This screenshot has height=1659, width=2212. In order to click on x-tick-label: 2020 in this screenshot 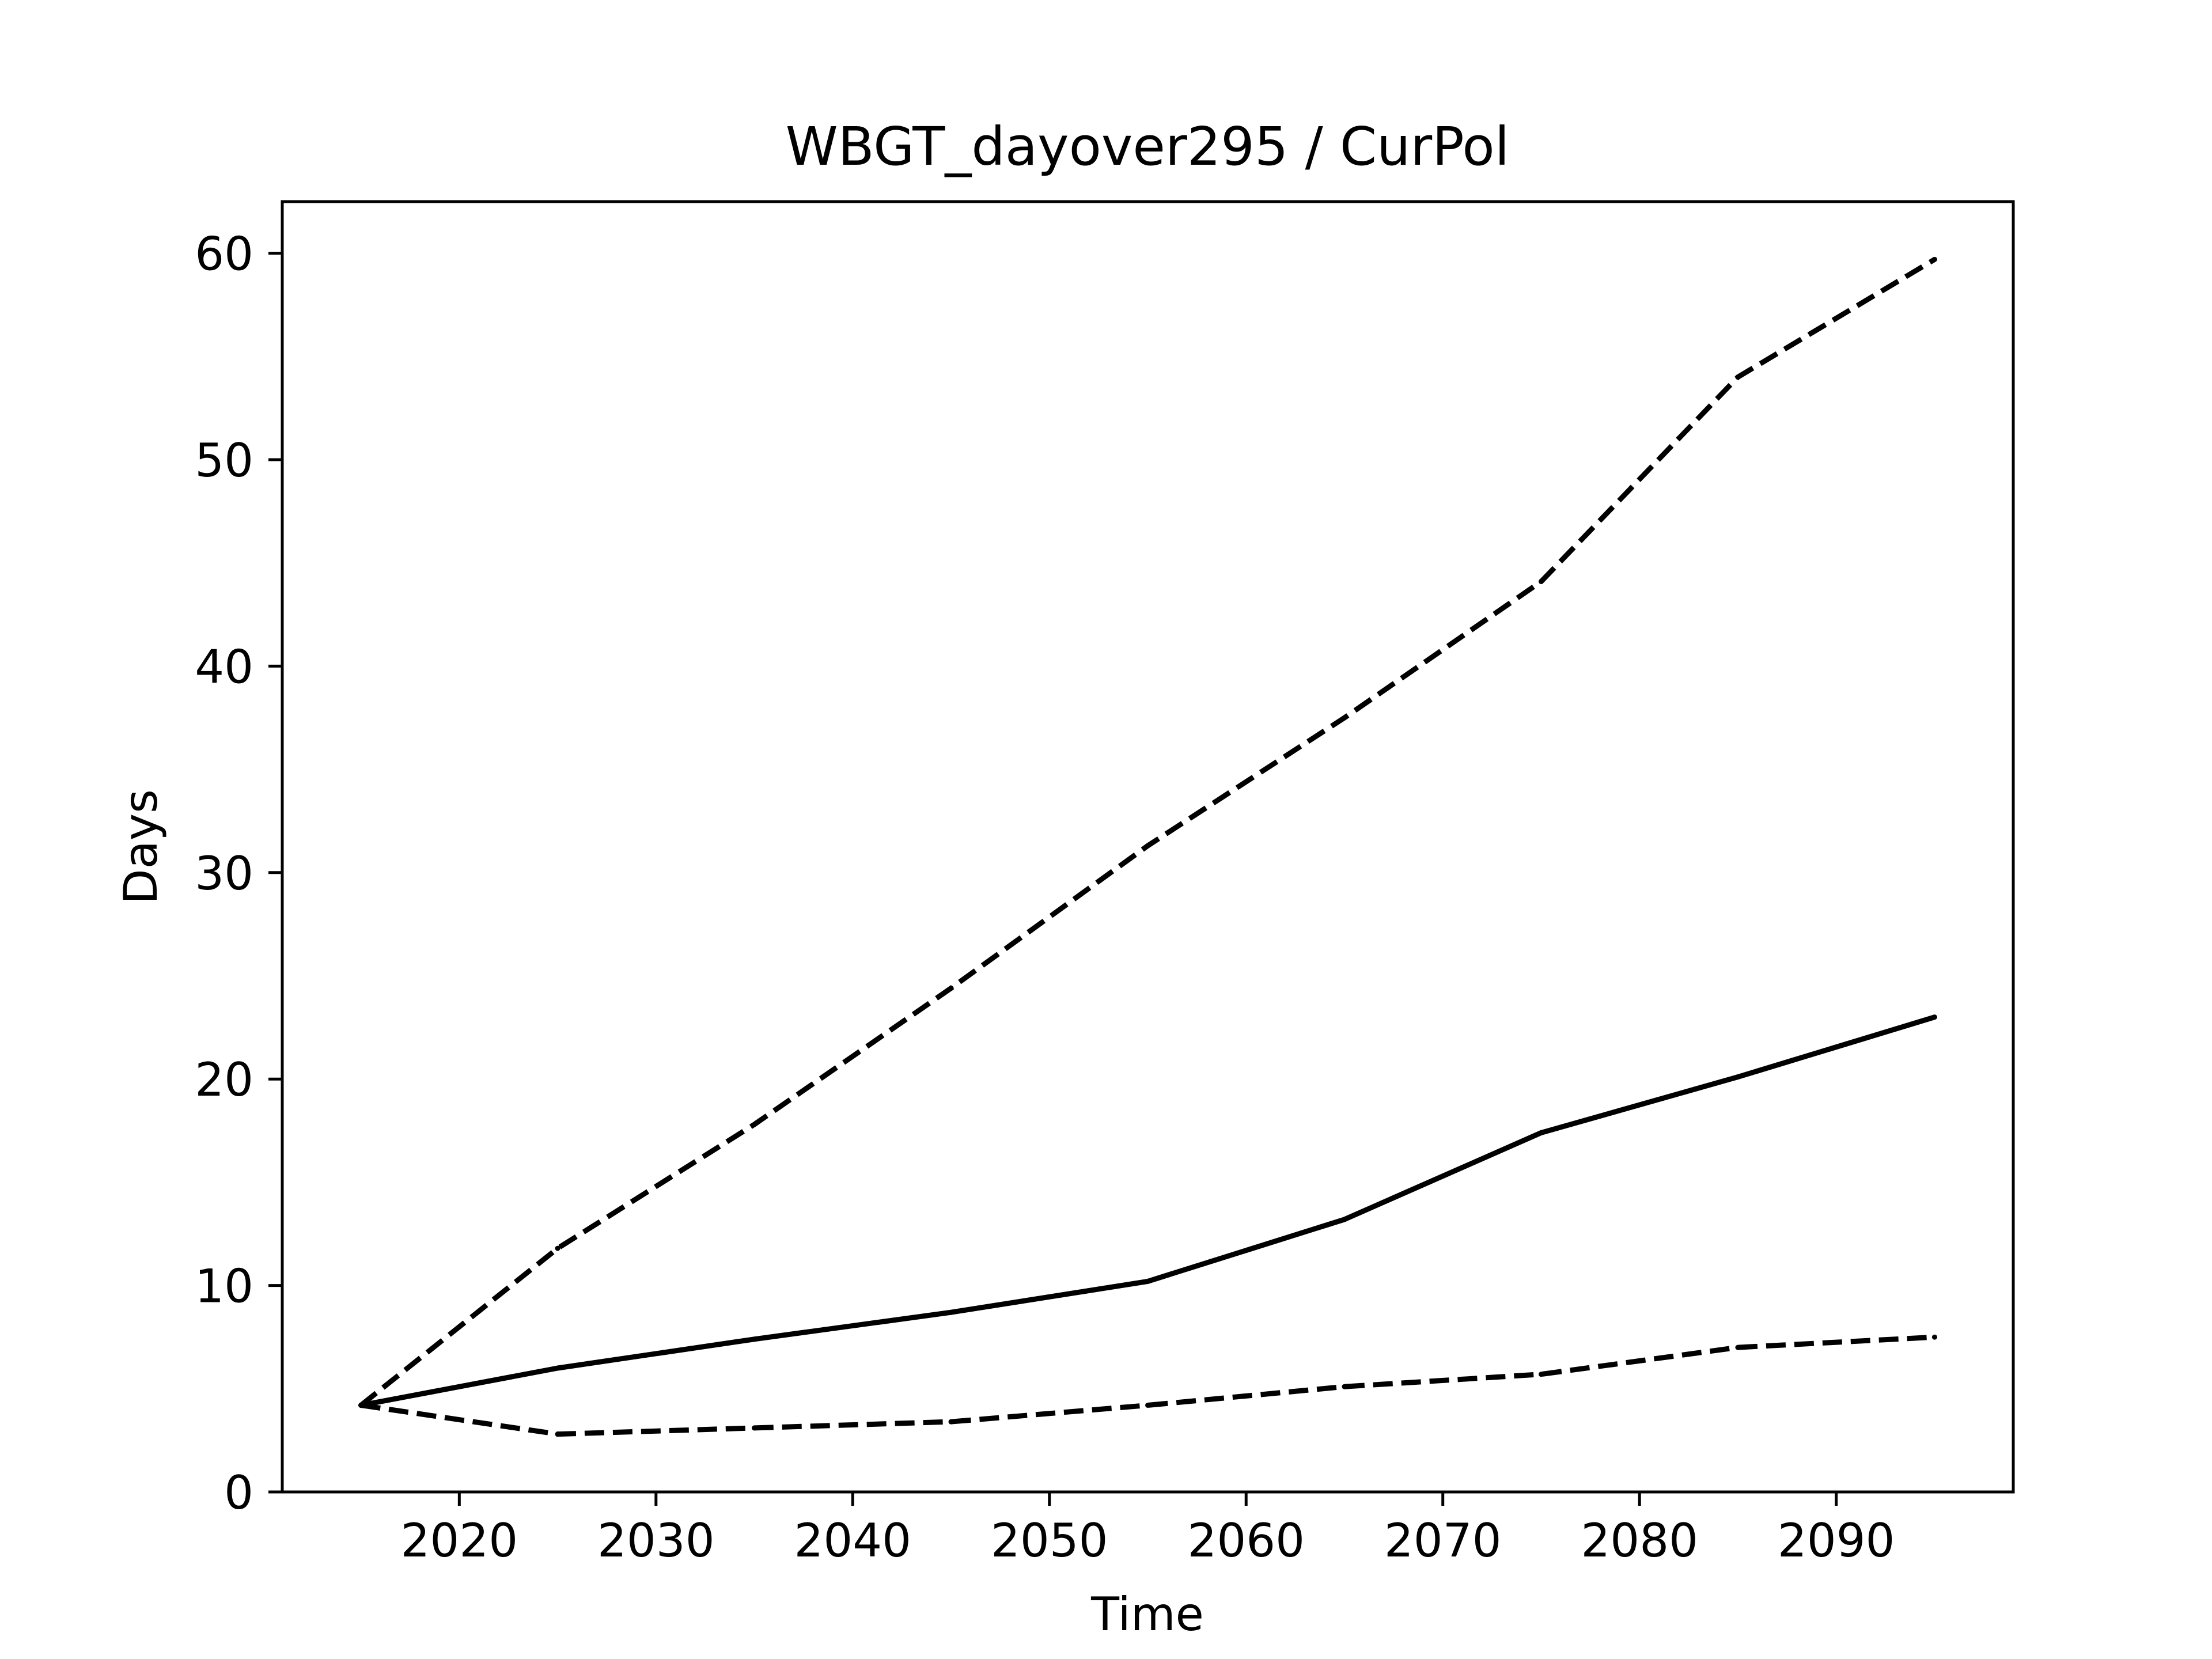, I will do `click(459, 1540)`.